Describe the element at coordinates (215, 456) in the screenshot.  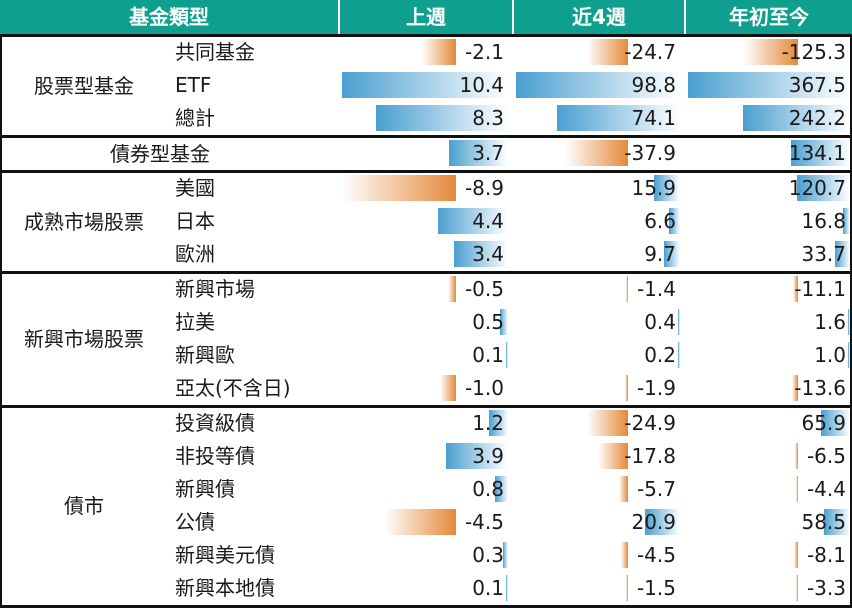
I see `row-label: 非投等債` at that location.